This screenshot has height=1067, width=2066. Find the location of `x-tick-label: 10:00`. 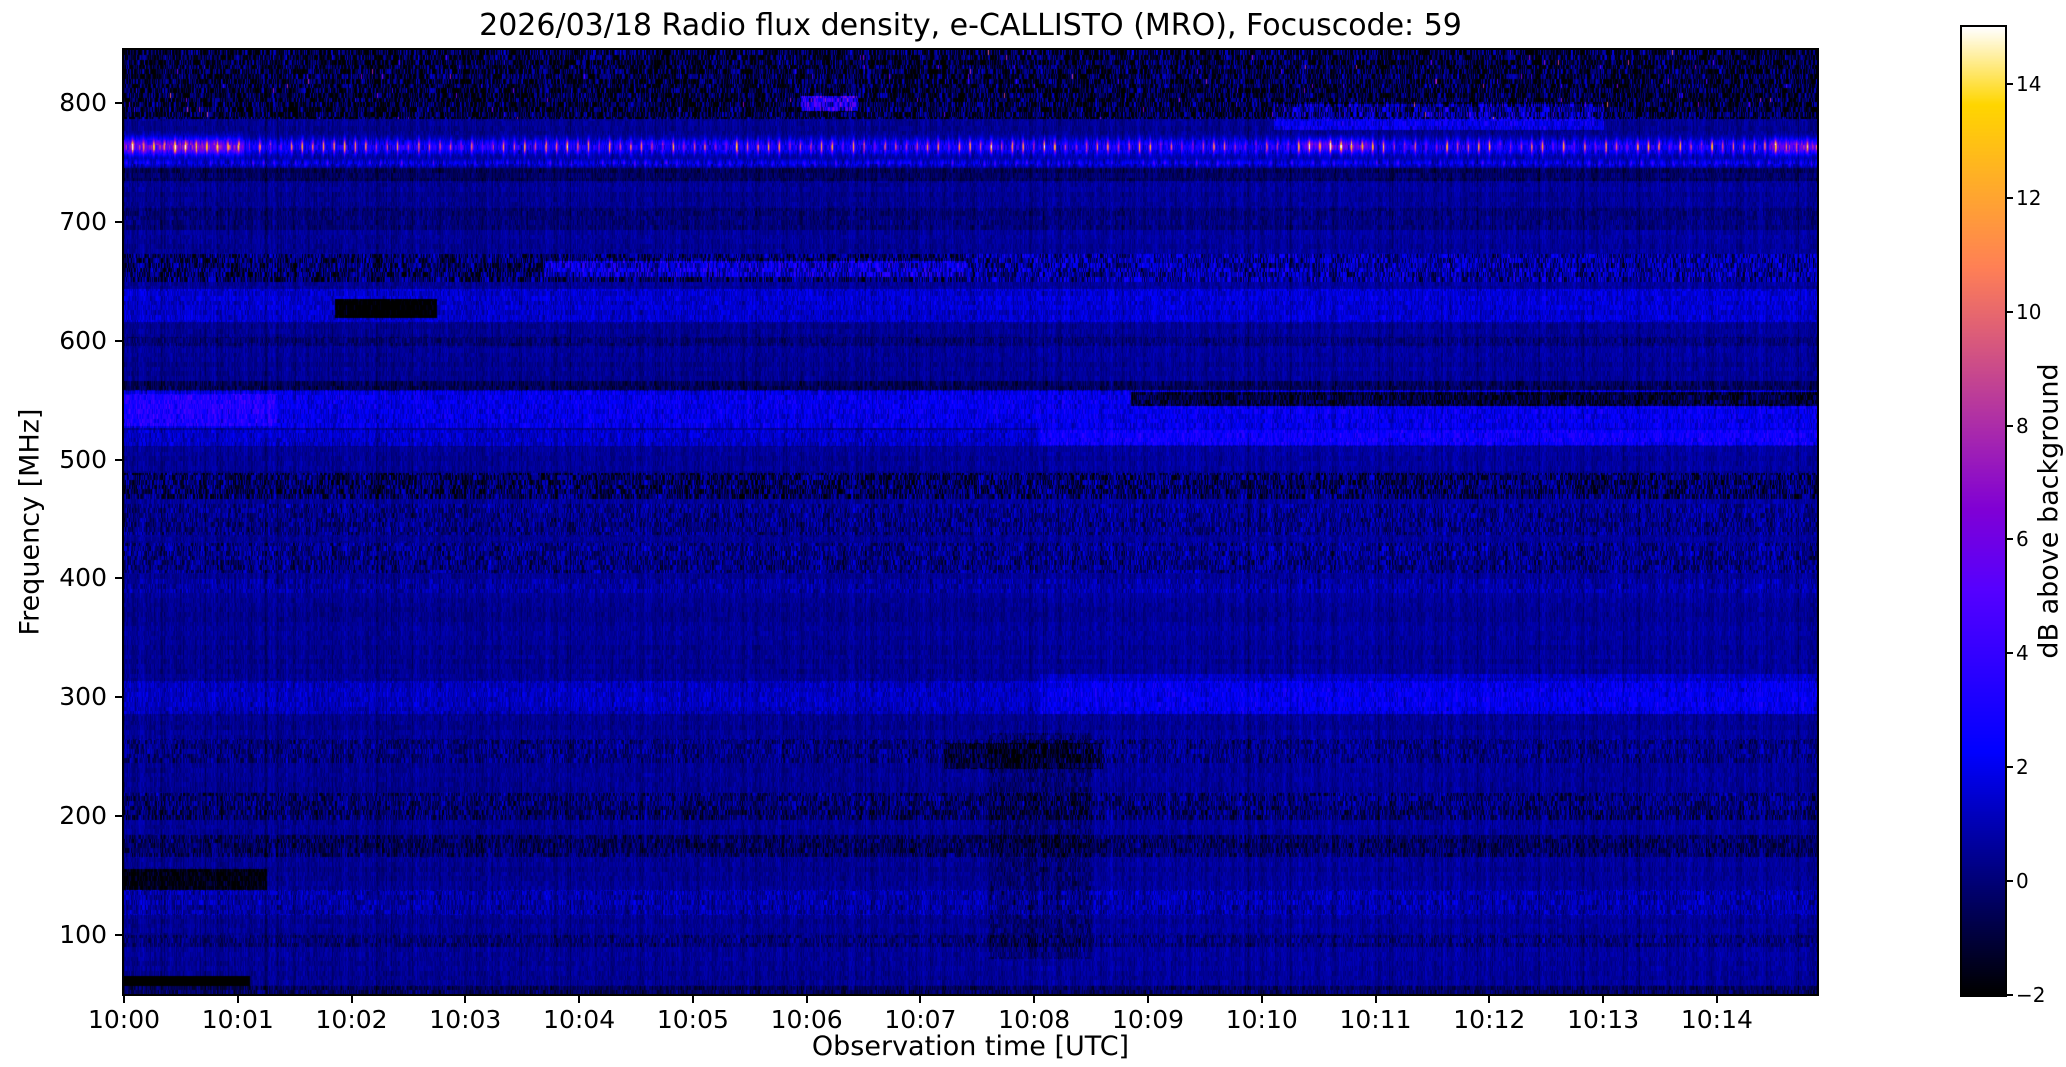

x-tick-label: 10:00 is located at coordinates (124, 1019).